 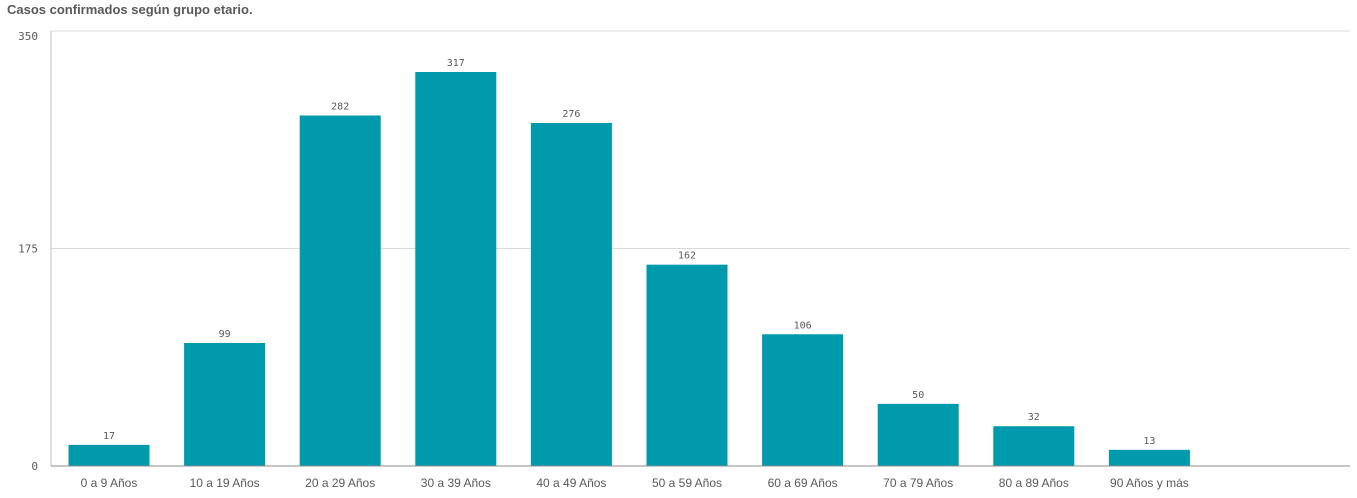 What do you see at coordinates (687, 483) in the screenshot?
I see `x-tick-label: 50 a 59 Años` at bounding box center [687, 483].